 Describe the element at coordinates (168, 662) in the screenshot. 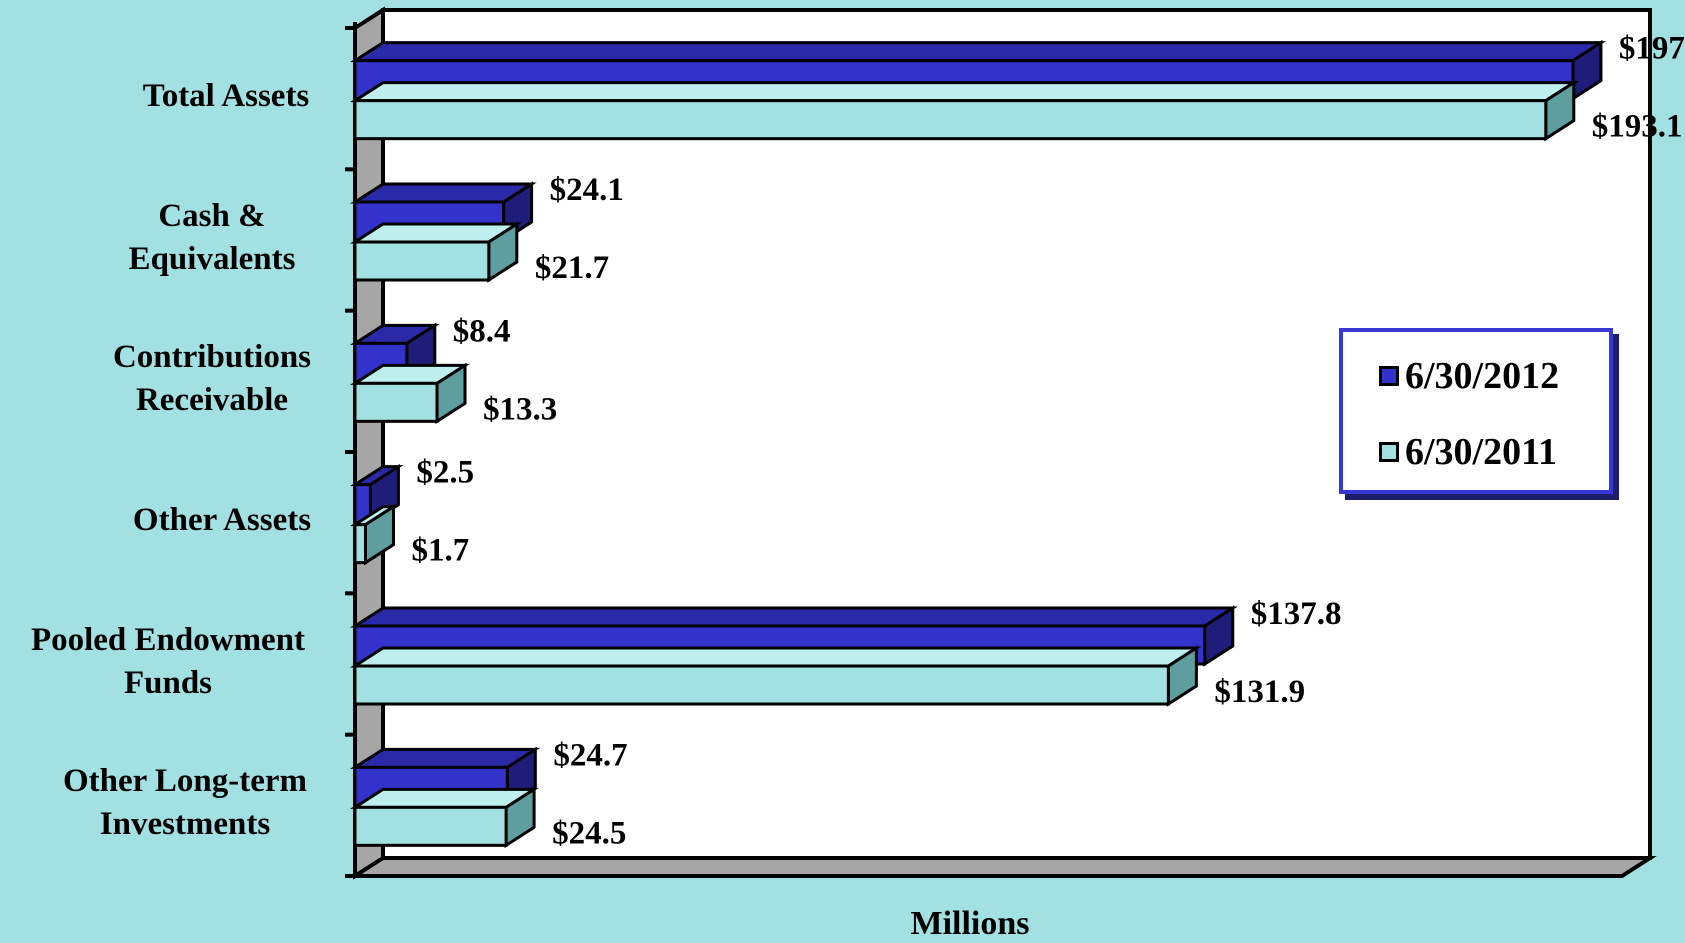

I see `category-label: Pooled Endowment Funds` at that location.